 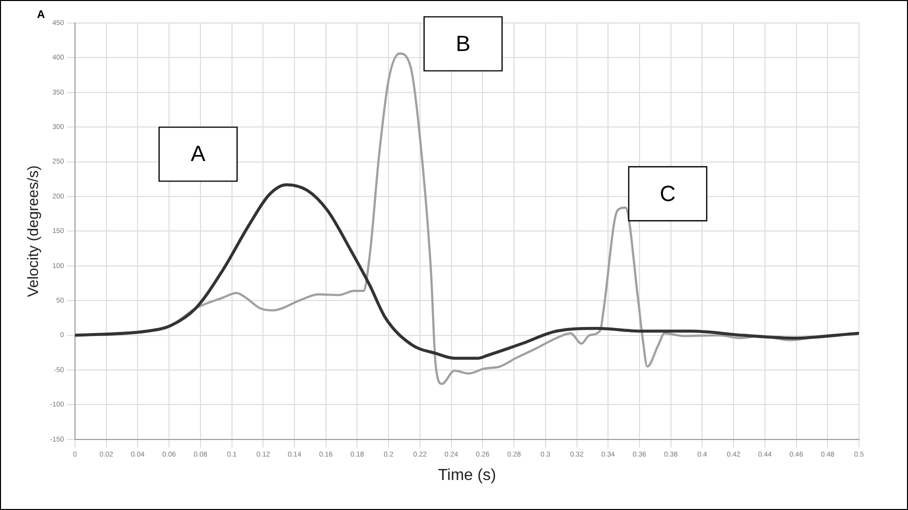 I want to click on y-axis-title: Velocity (degrees/s), so click(x=33, y=231).